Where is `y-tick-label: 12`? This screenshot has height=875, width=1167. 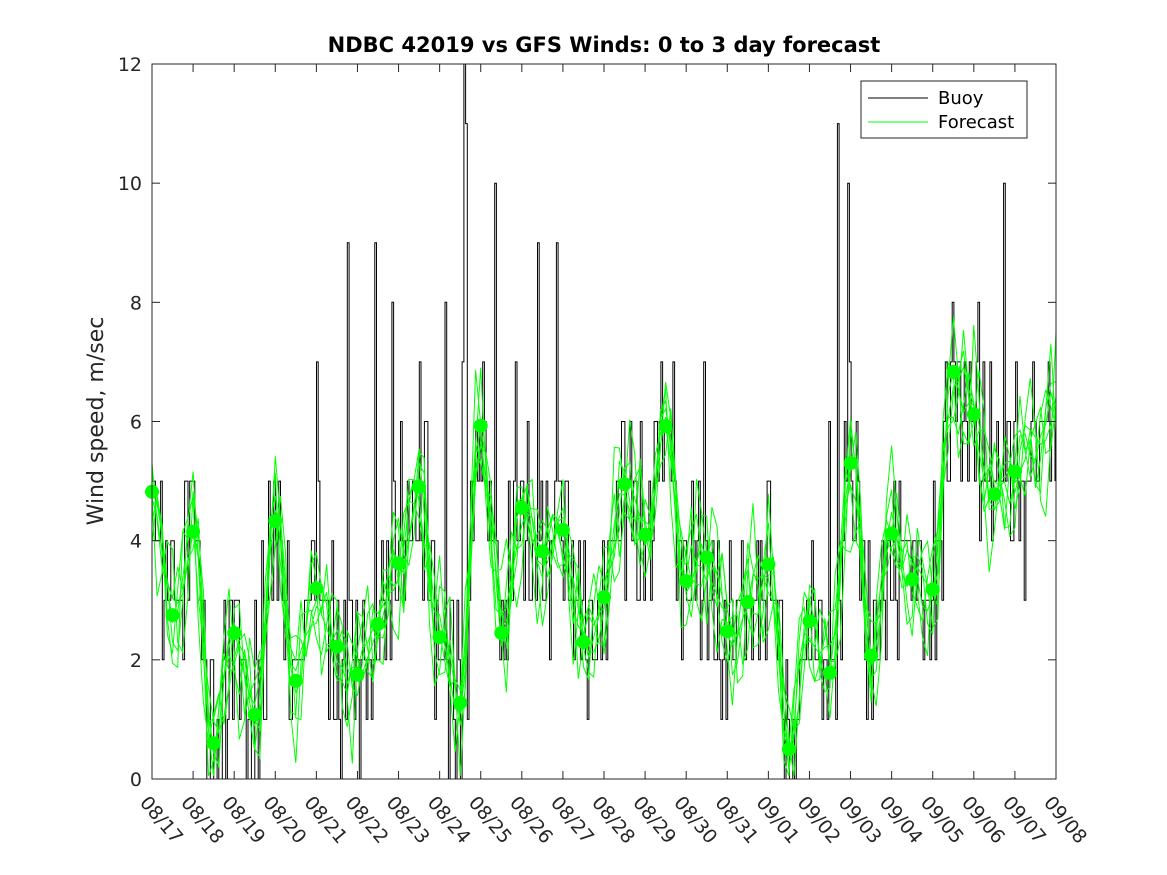 y-tick-label: 12 is located at coordinates (130, 65).